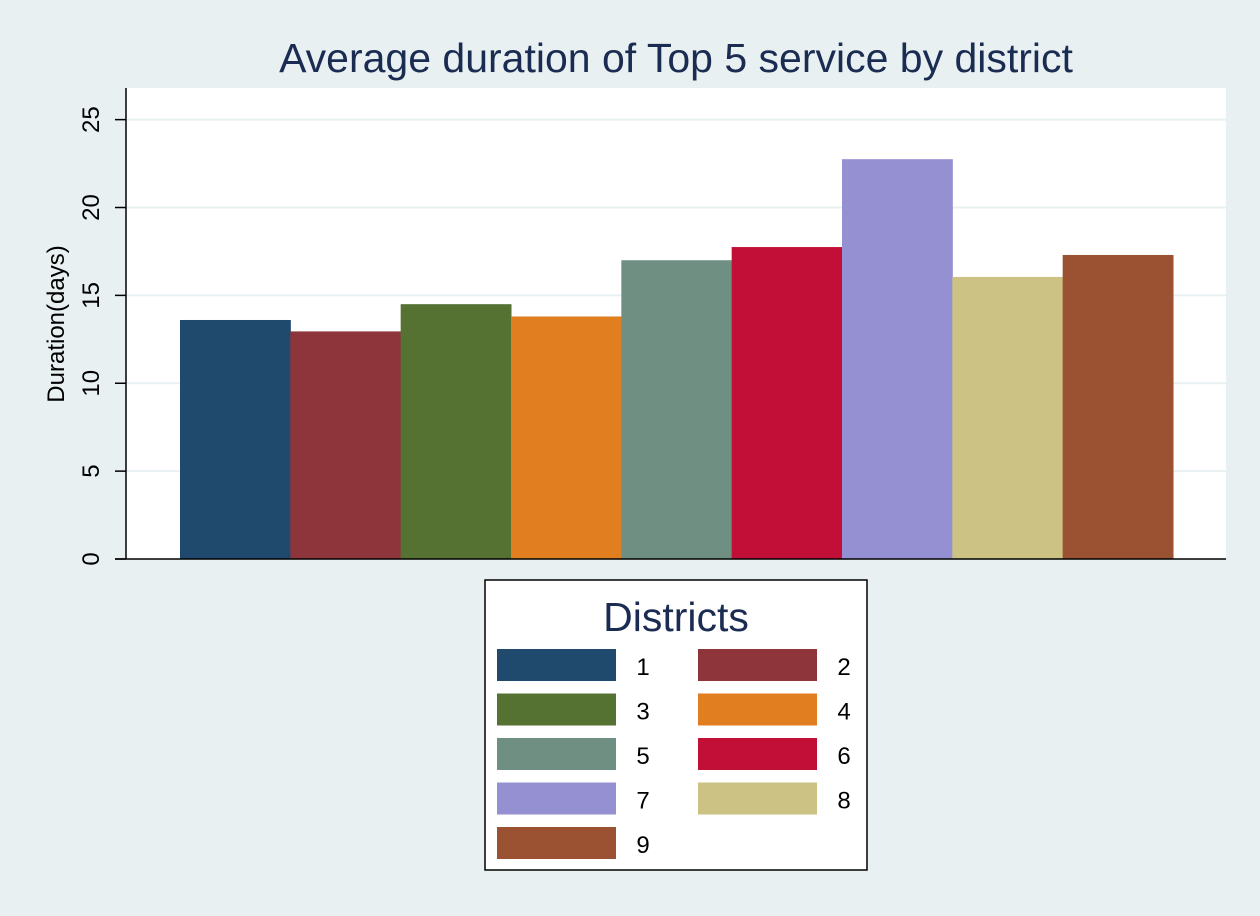  I want to click on legend-label-6: 6, so click(843, 756).